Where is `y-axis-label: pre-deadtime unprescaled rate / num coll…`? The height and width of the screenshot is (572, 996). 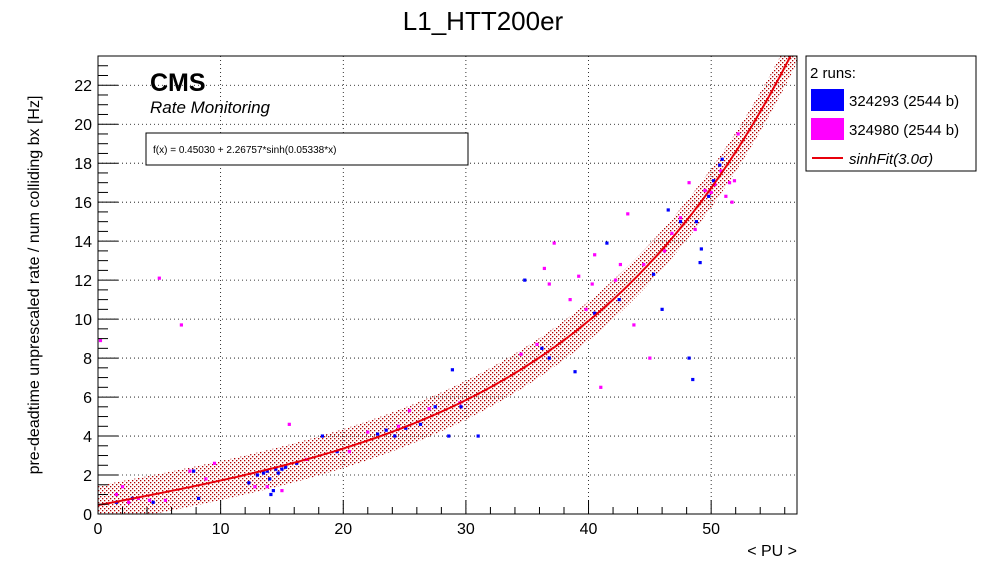 y-axis-label: pre-deadtime unprescaled rate / num coll… is located at coordinates (34, 285).